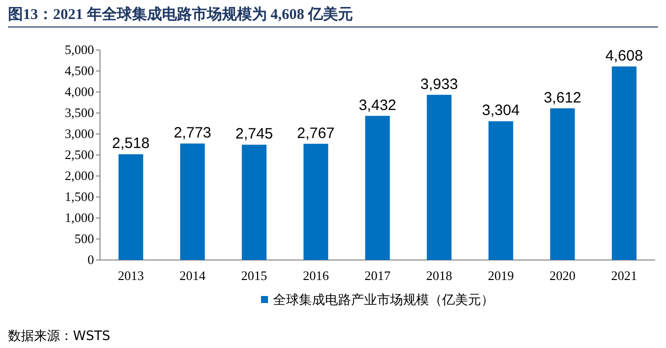  What do you see at coordinates (563, 97) in the screenshot?
I see `data-label: 3,612` at bounding box center [563, 97].